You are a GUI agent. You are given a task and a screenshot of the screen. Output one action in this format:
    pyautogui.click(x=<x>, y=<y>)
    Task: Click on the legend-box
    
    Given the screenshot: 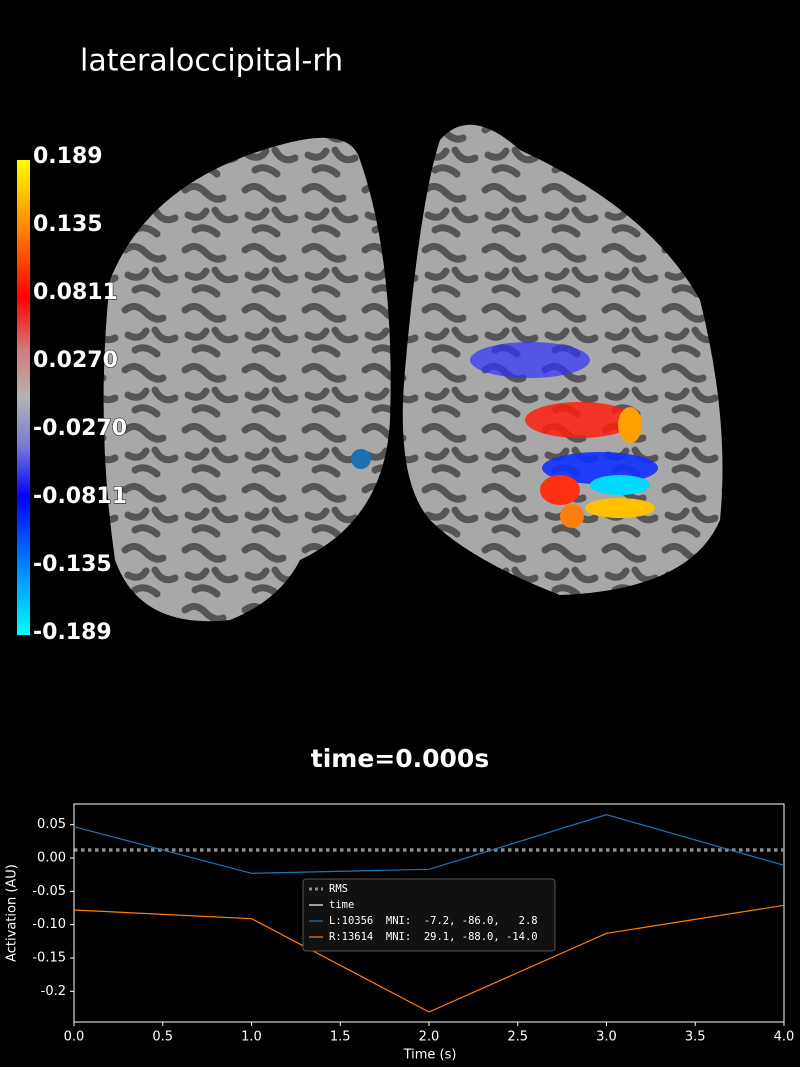 What is the action you would take?
    pyautogui.click(x=429, y=915)
    